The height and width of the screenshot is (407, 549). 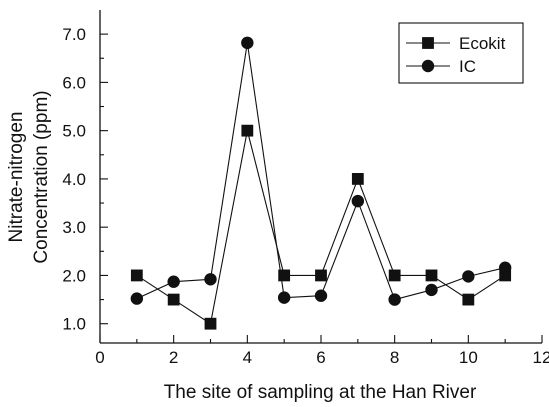 What do you see at coordinates (16, 177) in the screenshot?
I see `y-axis-title-line-1: Nitrate-nitrogen` at bounding box center [16, 177].